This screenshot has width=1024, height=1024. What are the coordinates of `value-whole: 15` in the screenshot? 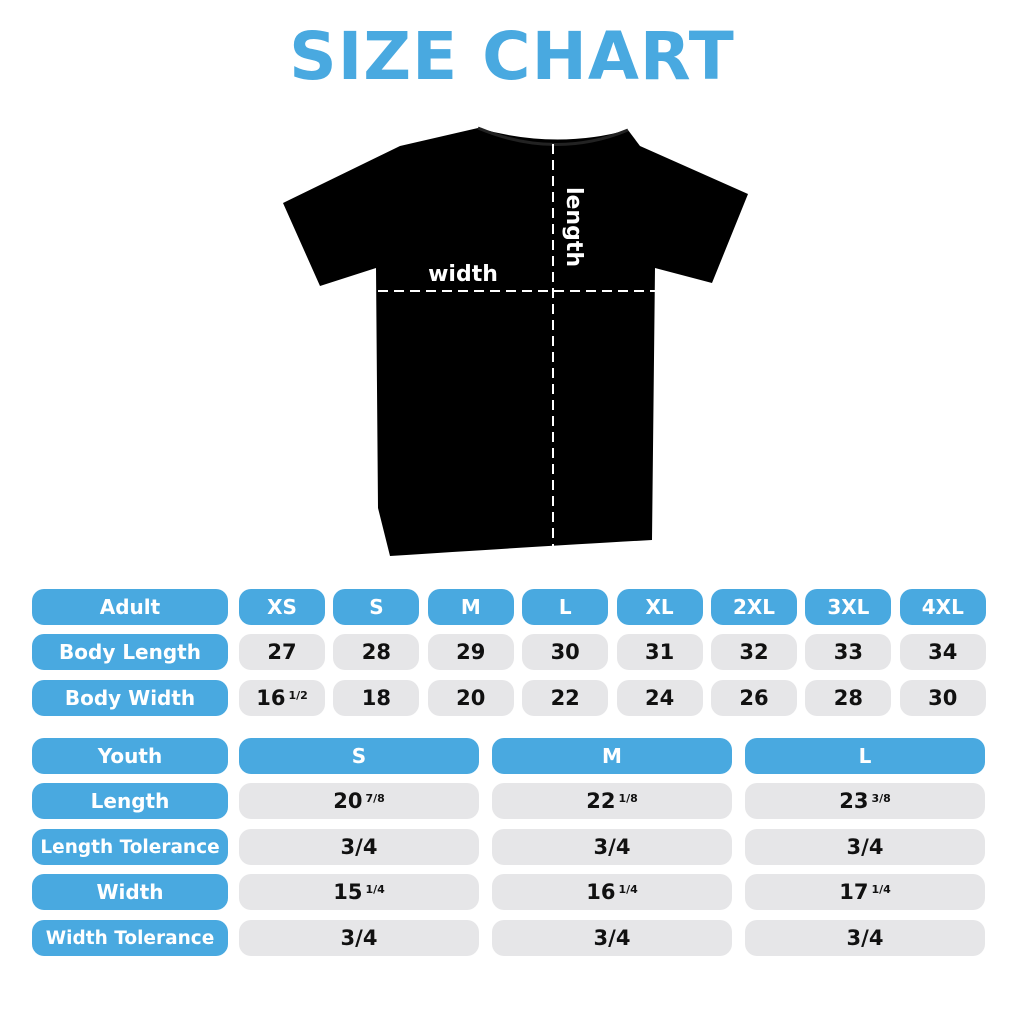 It's located at (348, 892).